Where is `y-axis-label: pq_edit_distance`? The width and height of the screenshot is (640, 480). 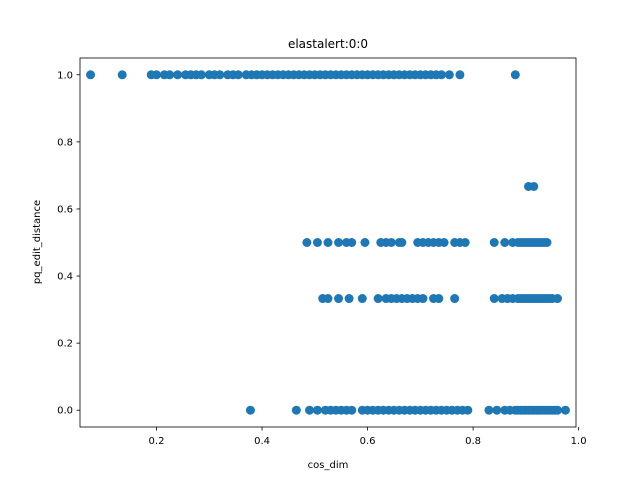 y-axis-label: pq_edit_distance is located at coordinates (37, 242).